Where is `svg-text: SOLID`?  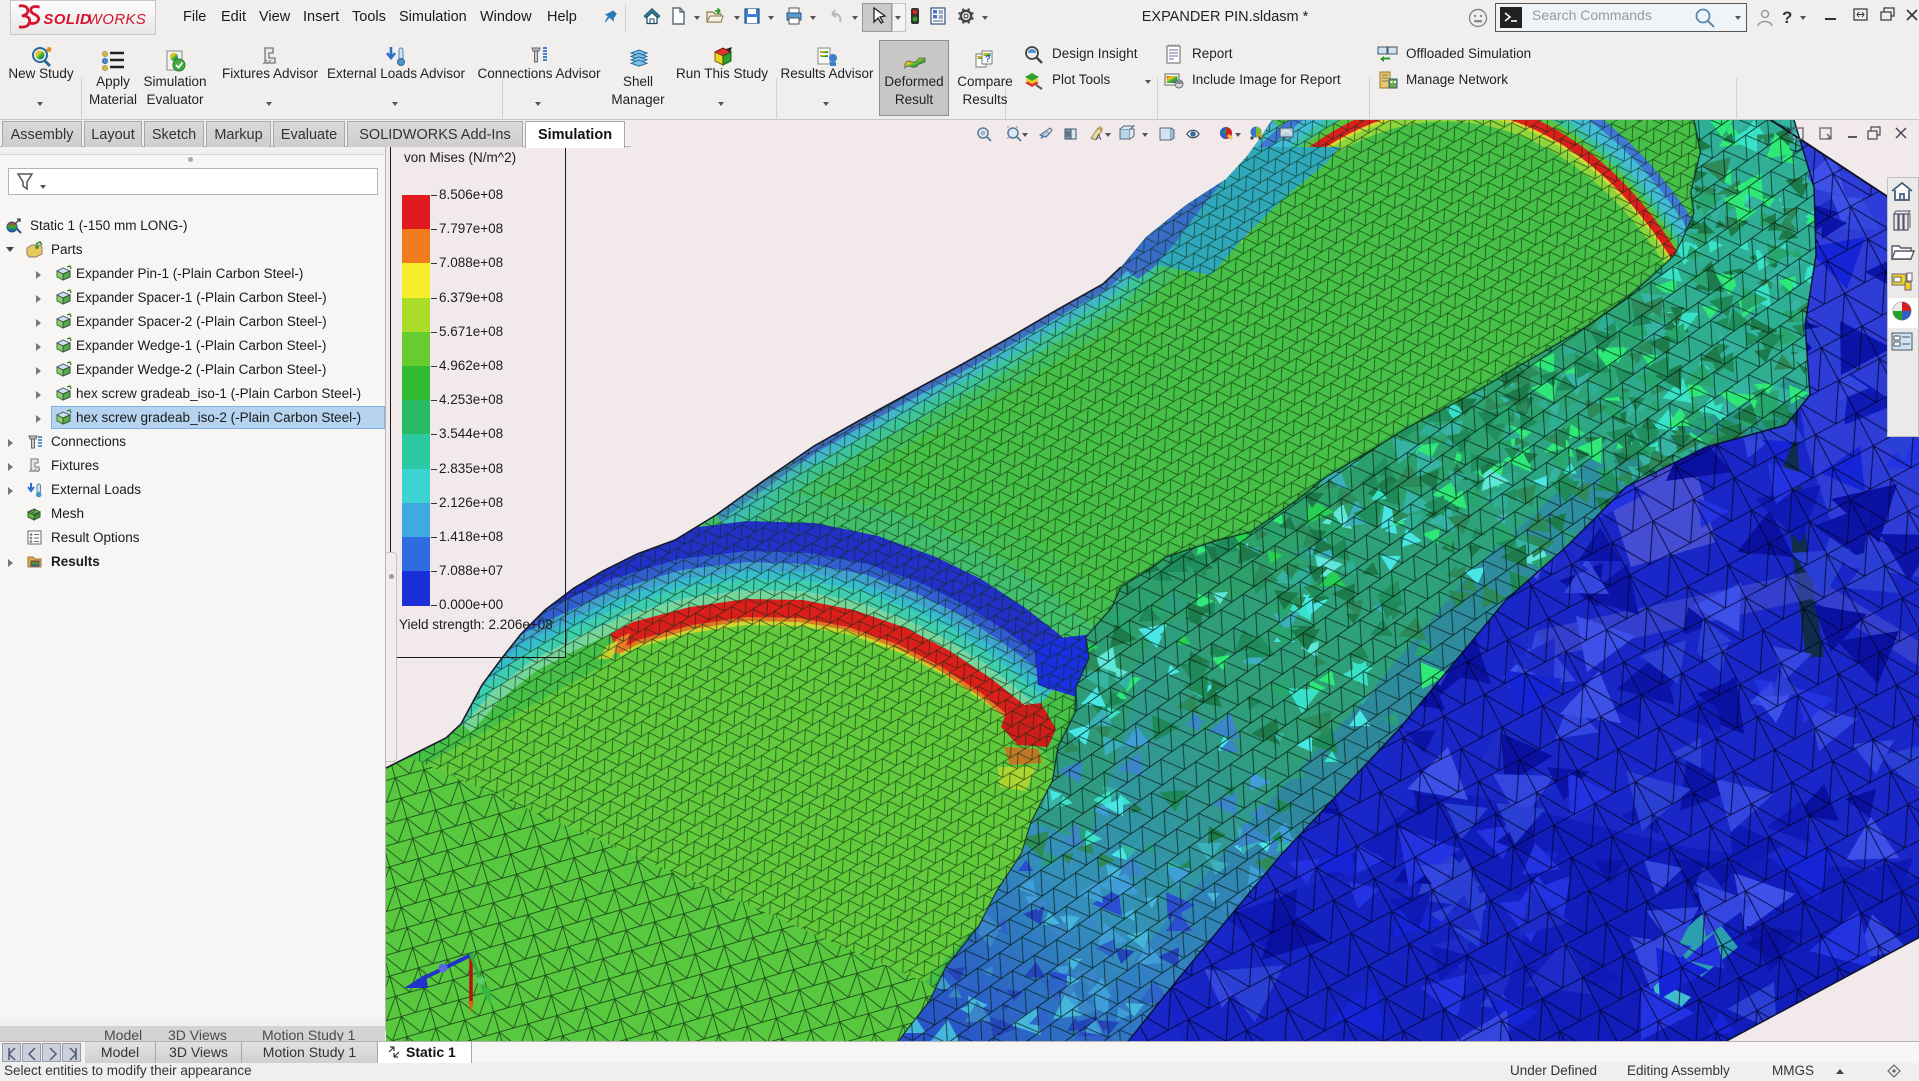 svg-text: SOLID is located at coordinates (68, 20).